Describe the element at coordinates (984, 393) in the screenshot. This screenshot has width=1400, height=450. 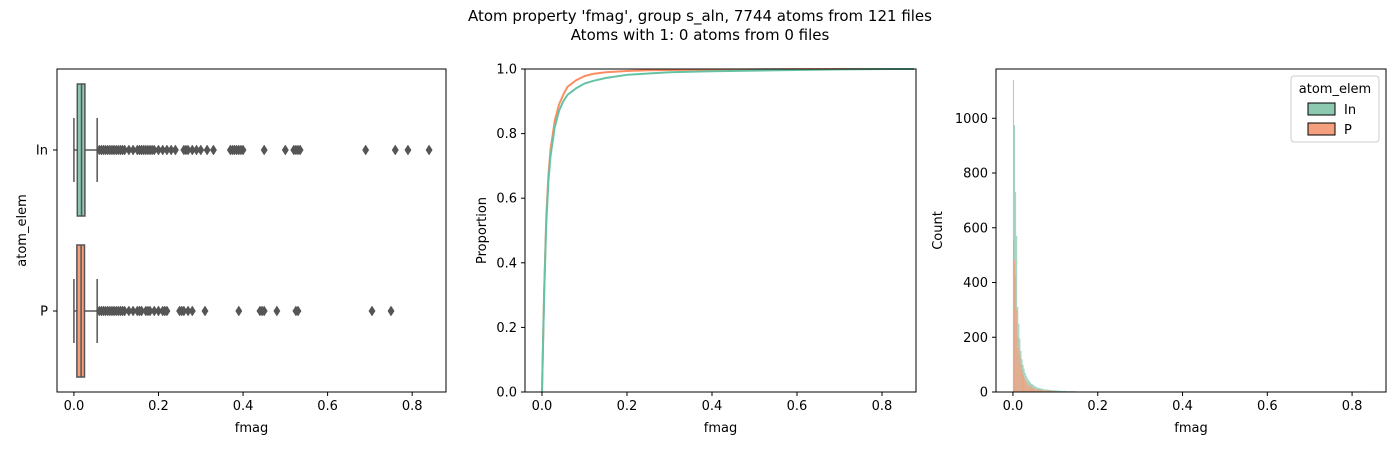
I see `y-tick-label: 0` at that location.